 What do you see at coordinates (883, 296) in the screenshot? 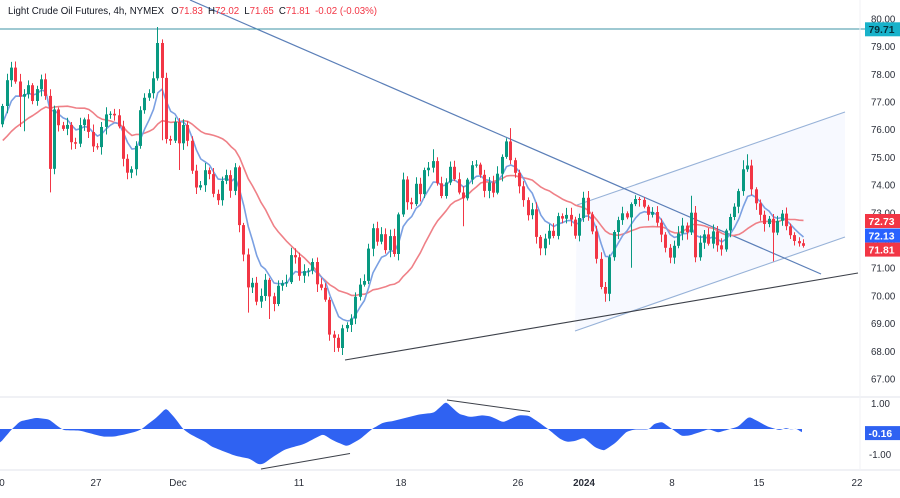
I see `svg-text: 70.00` at bounding box center [883, 296].